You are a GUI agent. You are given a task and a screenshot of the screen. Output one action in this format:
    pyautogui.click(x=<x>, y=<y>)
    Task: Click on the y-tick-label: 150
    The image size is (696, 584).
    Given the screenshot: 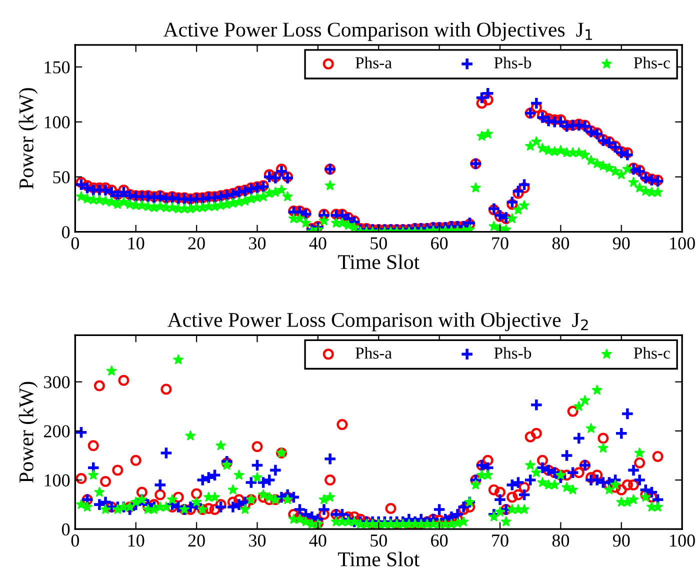 What is the action you would take?
    pyautogui.click(x=57, y=67)
    